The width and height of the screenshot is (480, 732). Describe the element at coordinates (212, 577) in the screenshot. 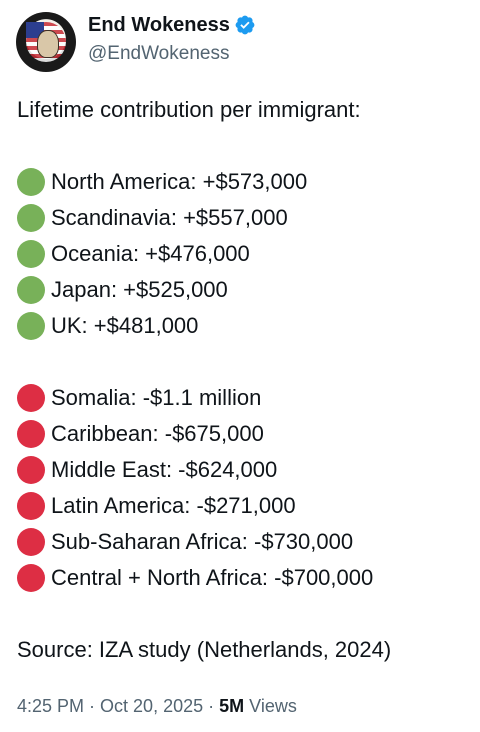

I see `list-item-text: Central + North Africa: -$700,000` at that location.